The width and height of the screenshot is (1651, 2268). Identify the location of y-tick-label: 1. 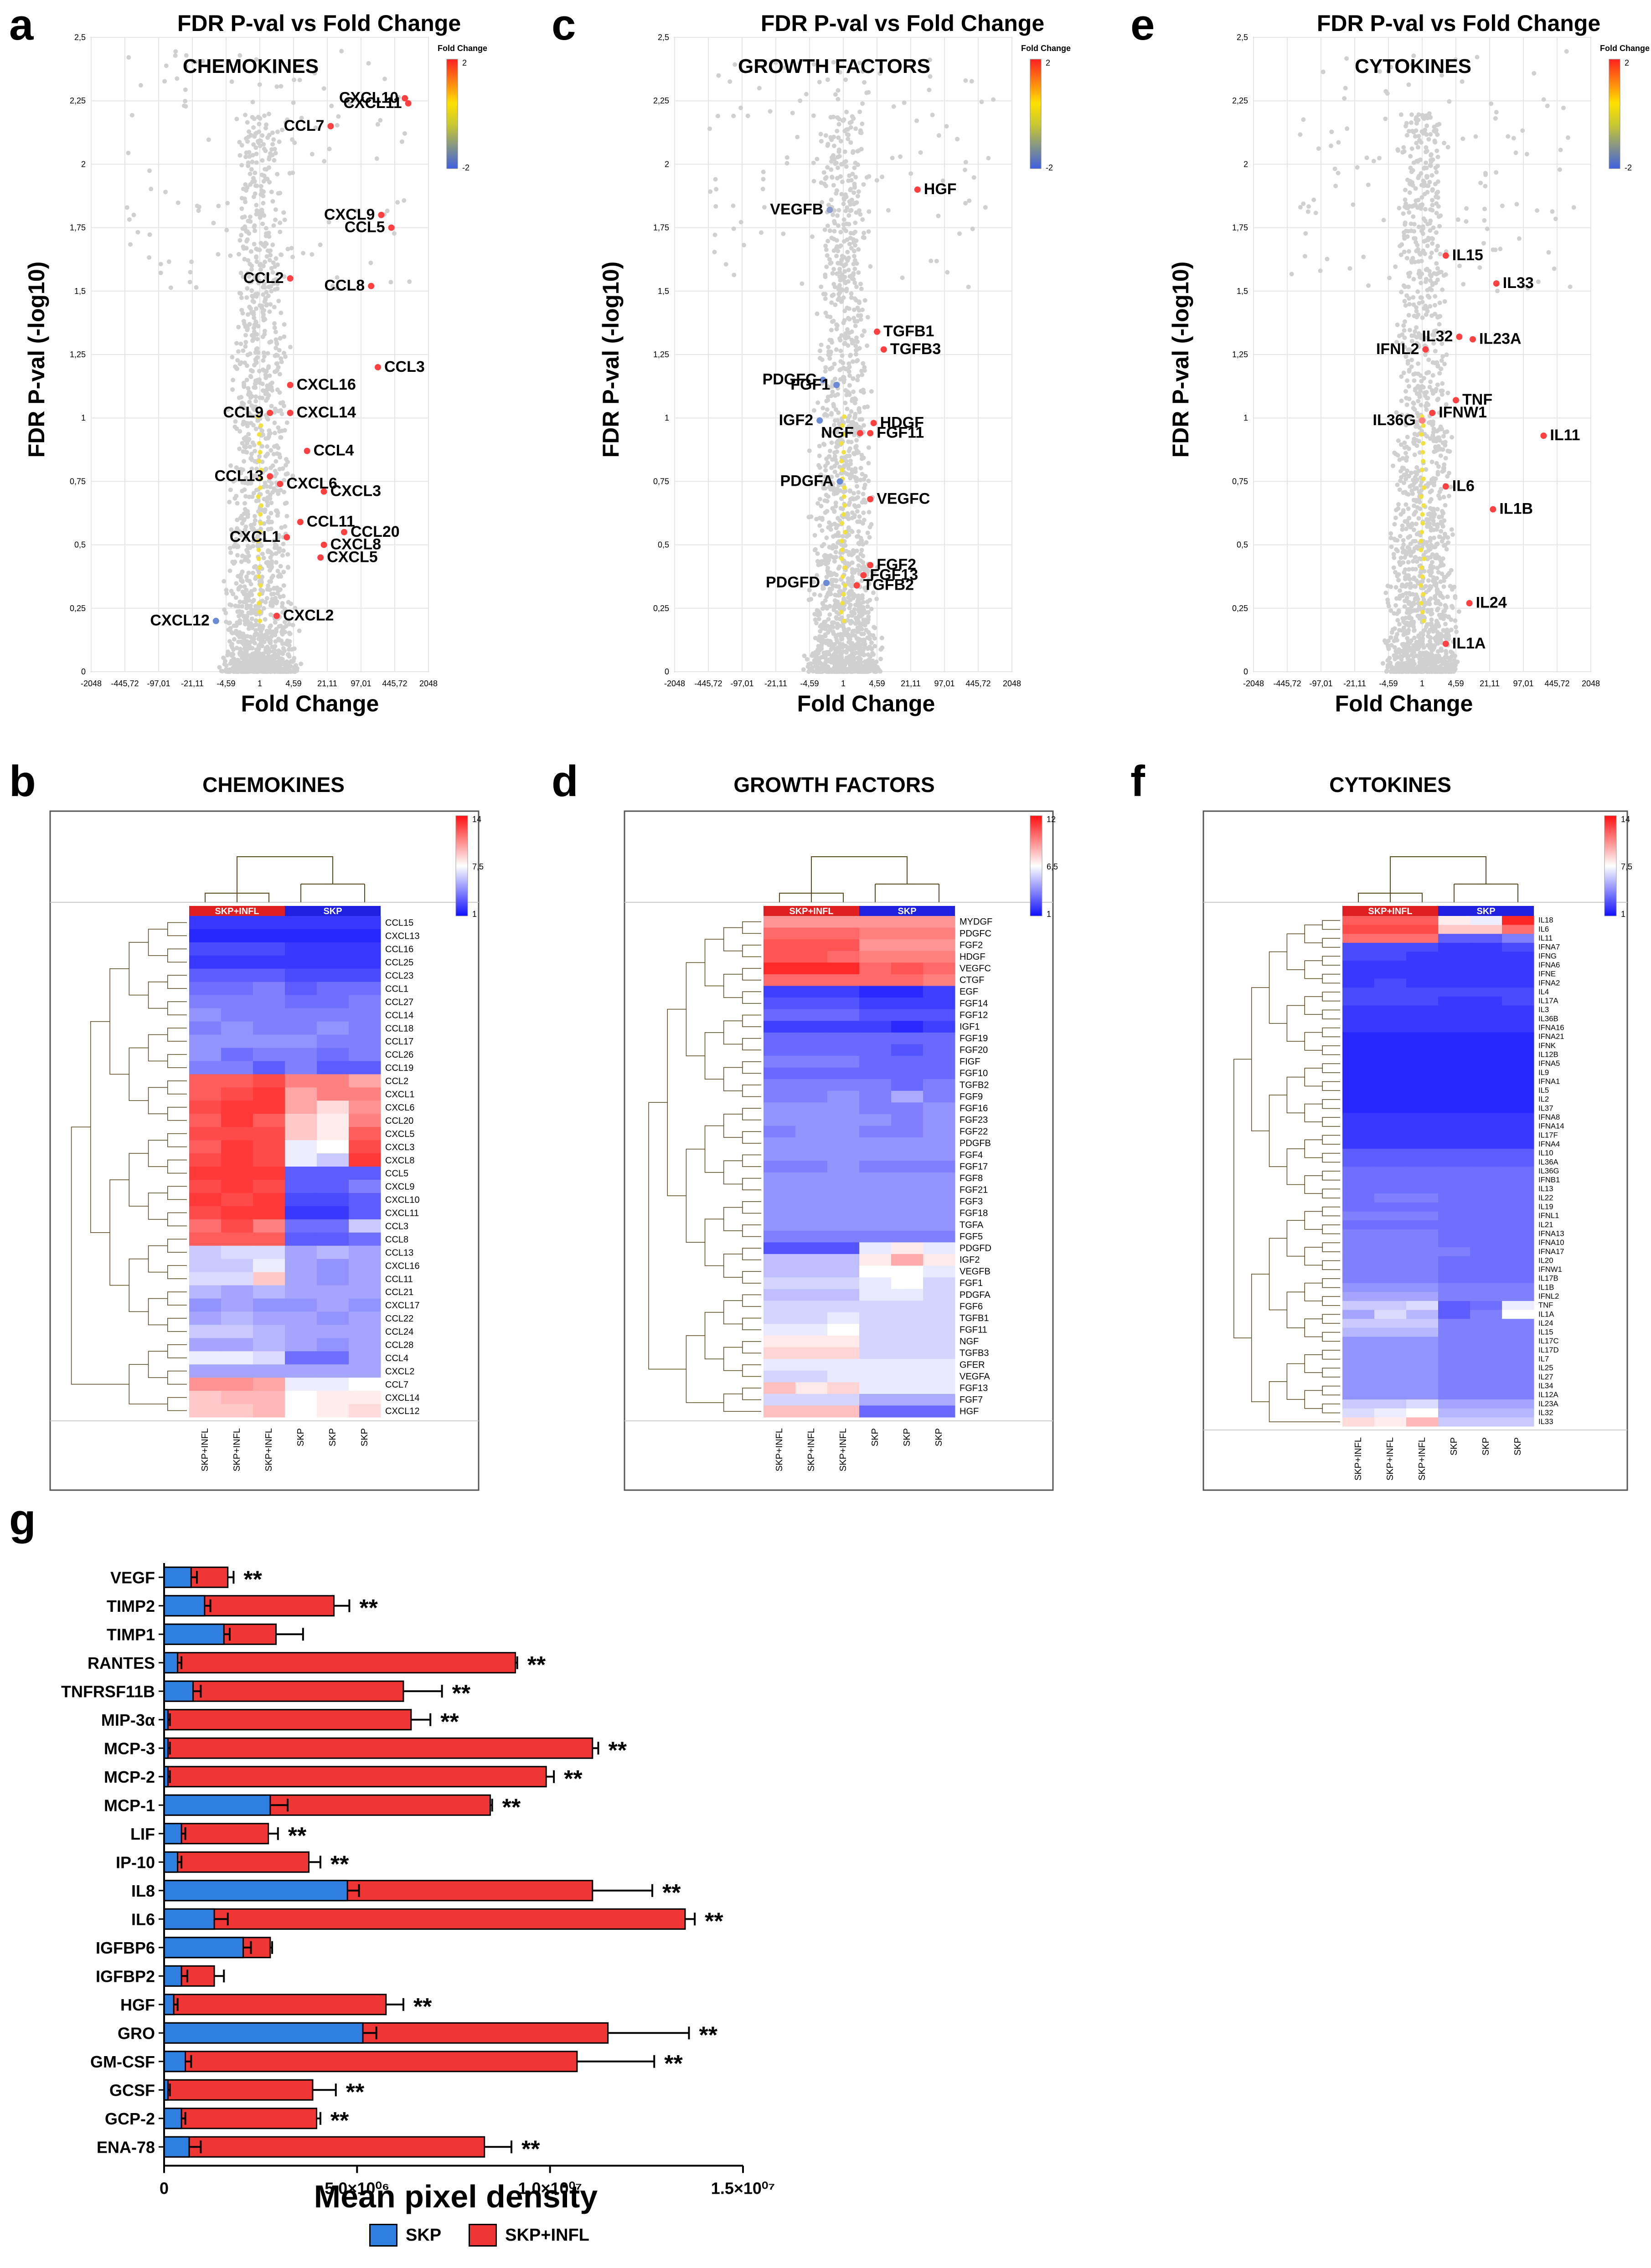
(1245, 418).